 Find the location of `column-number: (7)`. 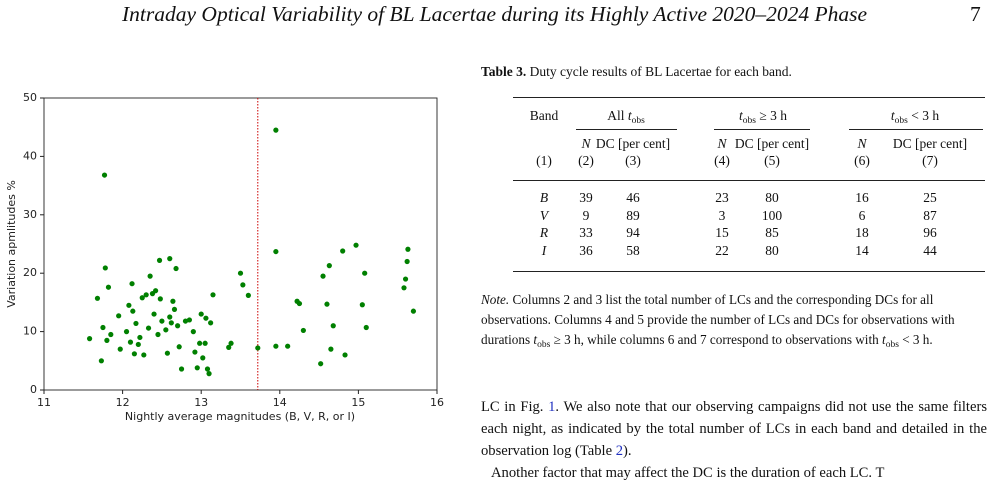

column-number: (7) is located at coordinates (930, 160).